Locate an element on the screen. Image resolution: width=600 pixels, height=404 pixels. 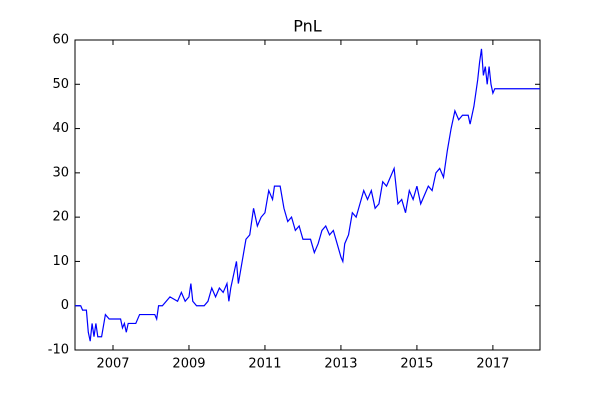
y-tick-label: 50 is located at coordinates (60, 84).